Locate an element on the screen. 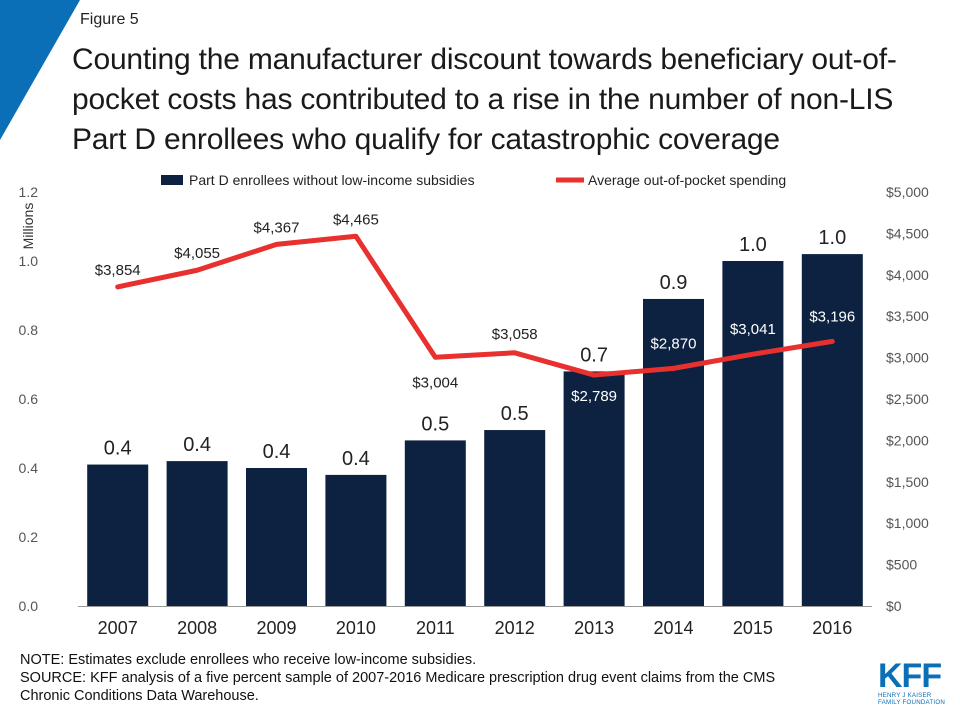 The height and width of the screenshot is (720, 960). x-tick-label: 2007 is located at coordinates (118, 628).